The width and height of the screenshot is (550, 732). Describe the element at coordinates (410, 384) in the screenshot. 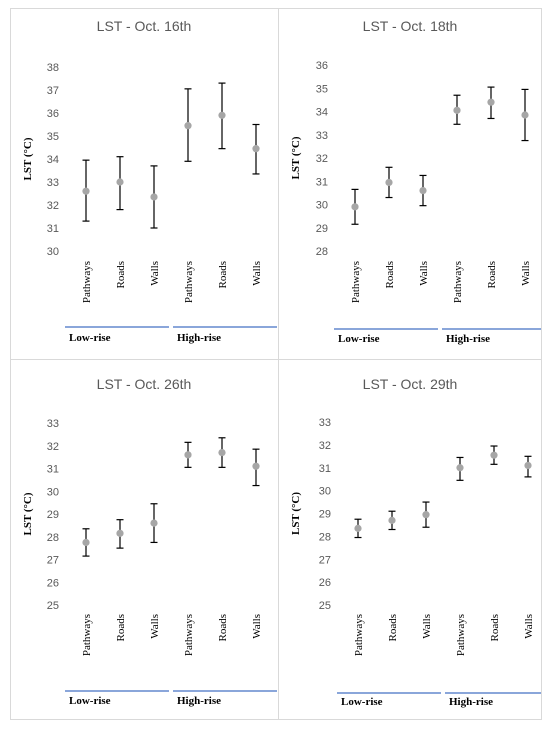

I see `chart-title: LST - Oct. 29th` at that location.